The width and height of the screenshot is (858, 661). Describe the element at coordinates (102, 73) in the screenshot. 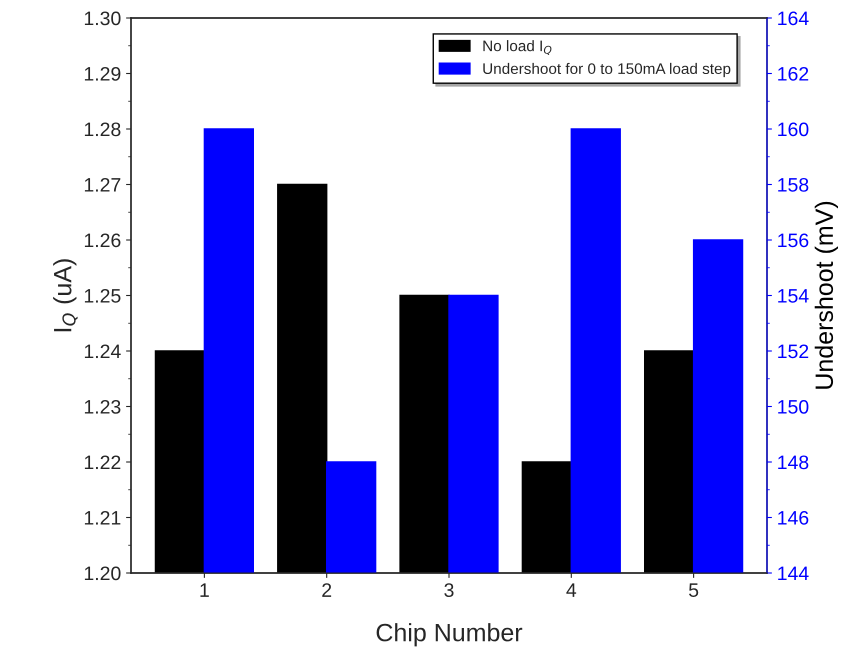

I see `y-tick-label: 1.29` at that location.